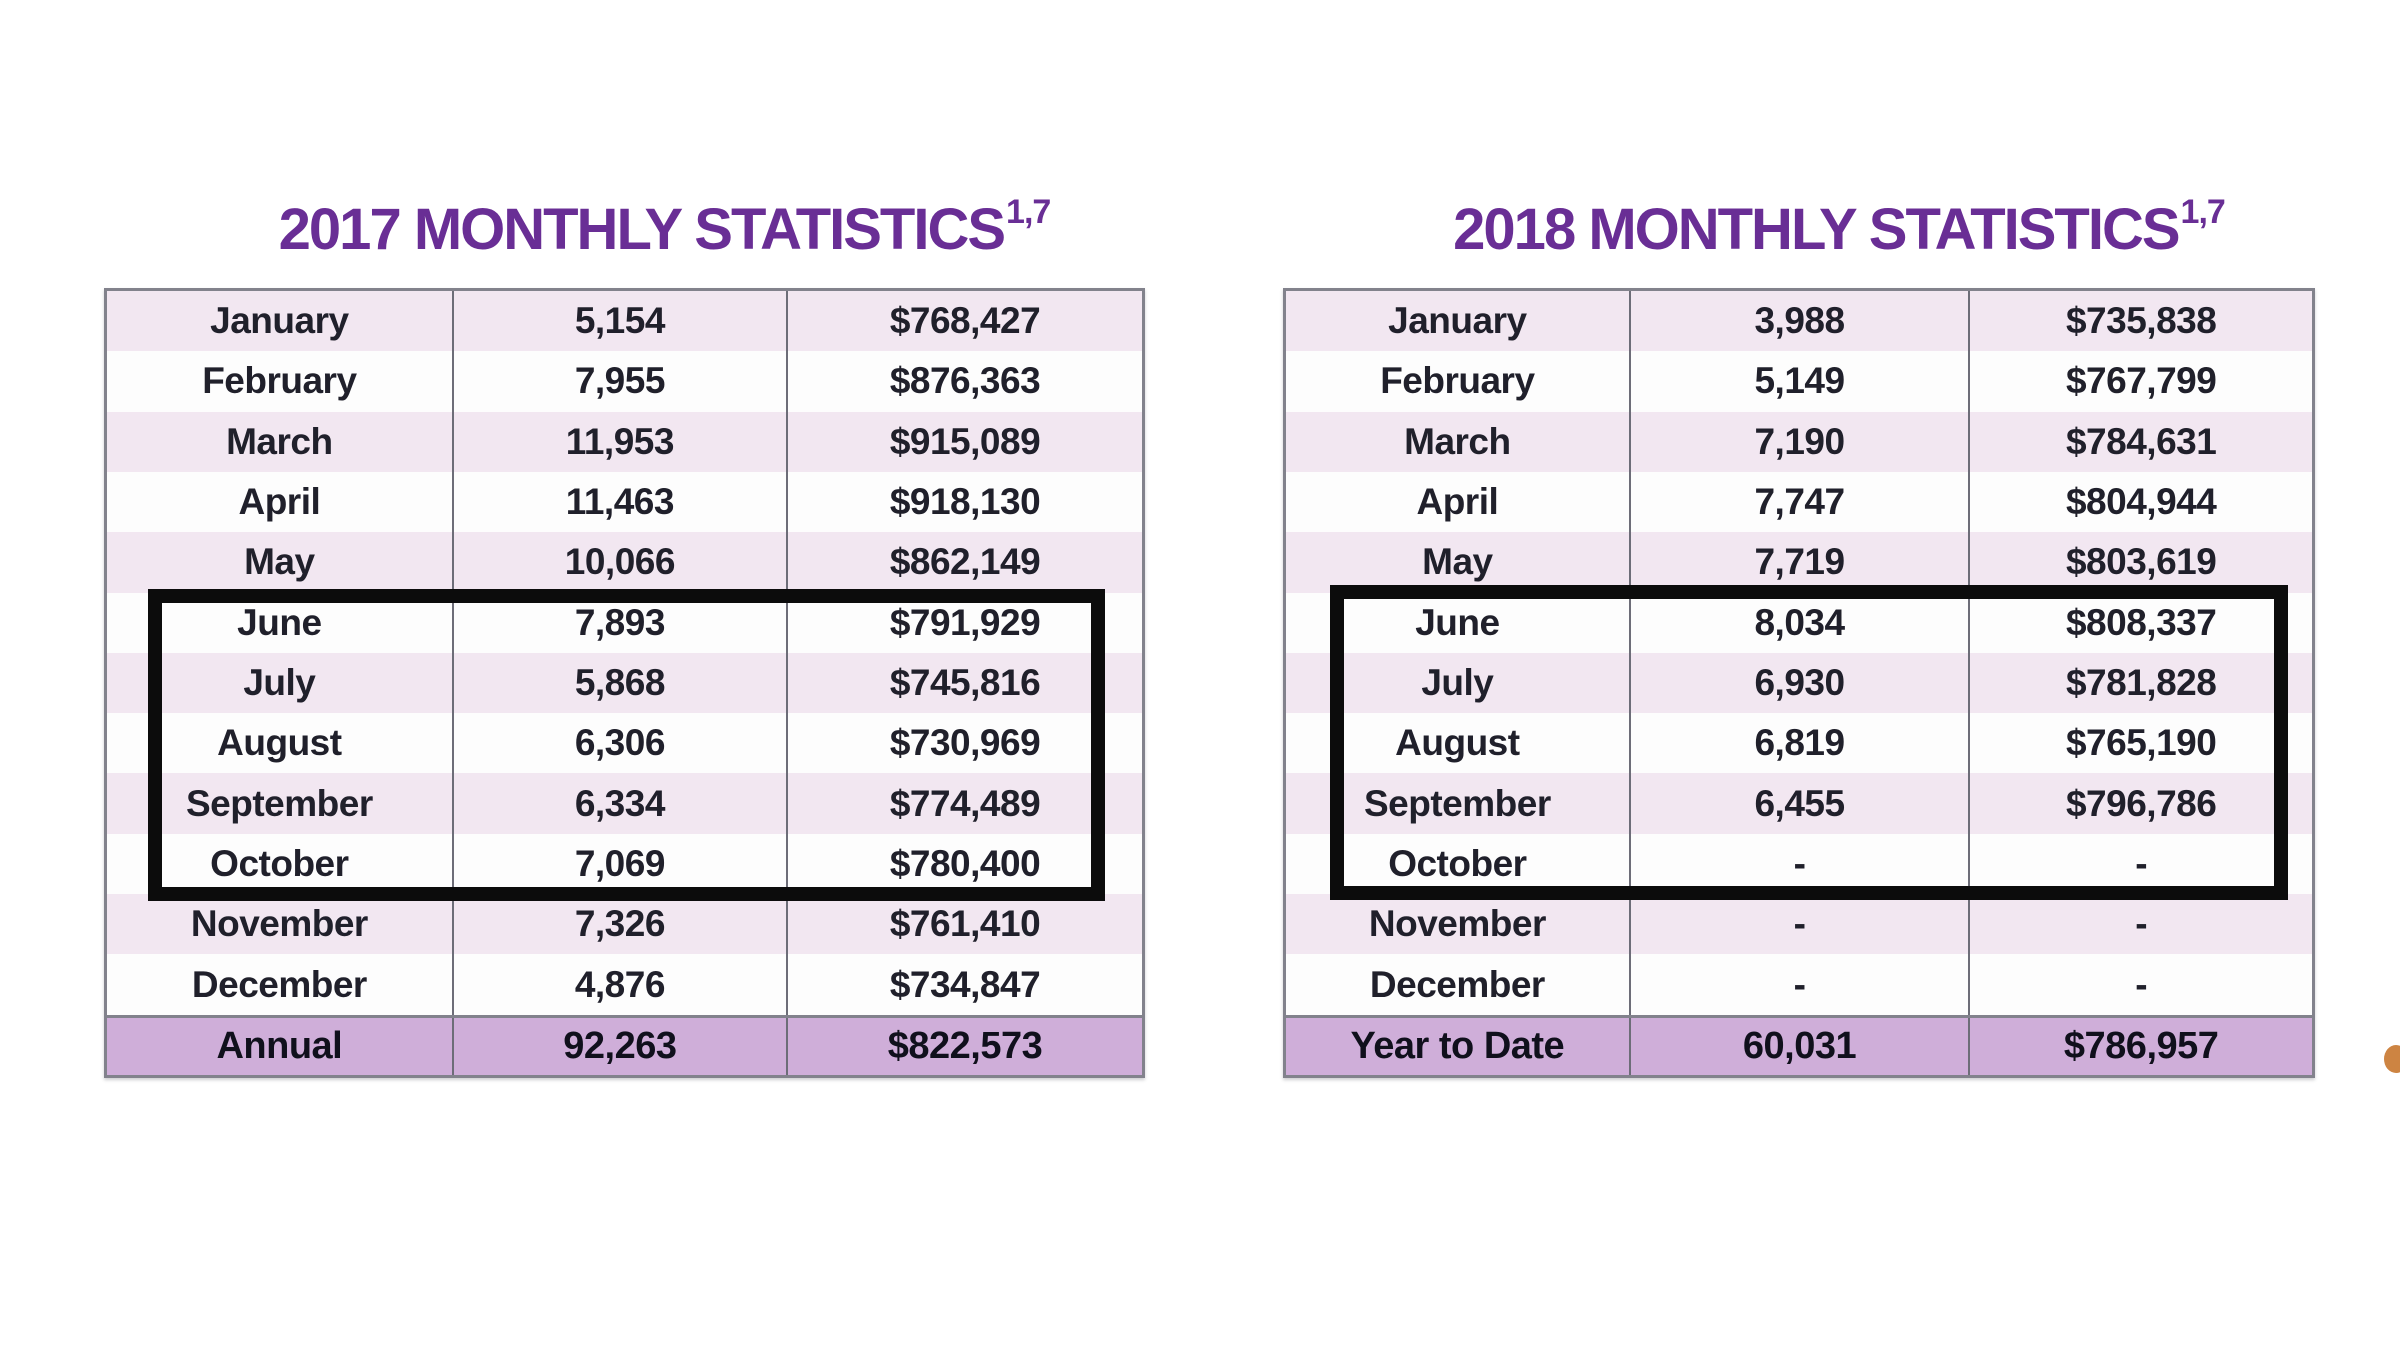  What do you see at coordinates (624, 502) in the screenshot?
I see `table-row: April 11,463 $918,130` at bounding box center [624, 502].